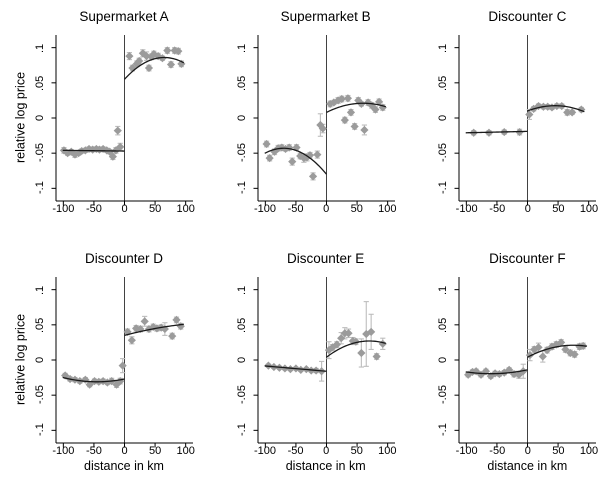 This screenshot has height=484, width=605. Describe the element at coordinates (325, 466) in the screenshot. I see `x-axis-label: distance in km` at that location.